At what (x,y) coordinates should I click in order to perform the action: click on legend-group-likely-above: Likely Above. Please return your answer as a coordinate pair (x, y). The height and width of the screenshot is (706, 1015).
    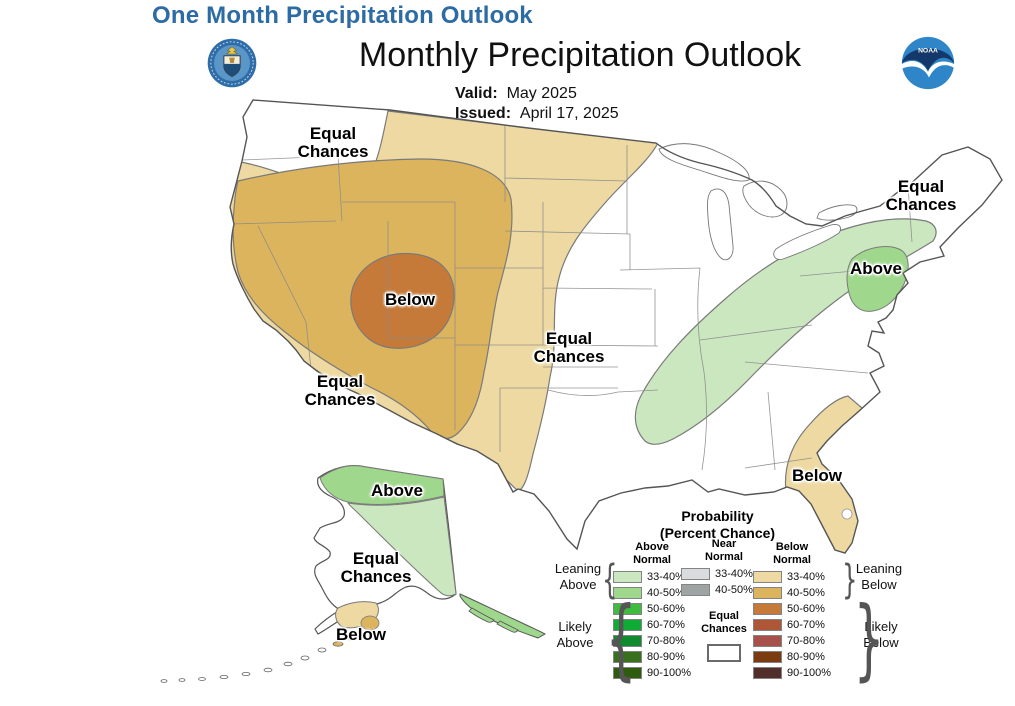
    Looking at the image, I should click on (575, 634).